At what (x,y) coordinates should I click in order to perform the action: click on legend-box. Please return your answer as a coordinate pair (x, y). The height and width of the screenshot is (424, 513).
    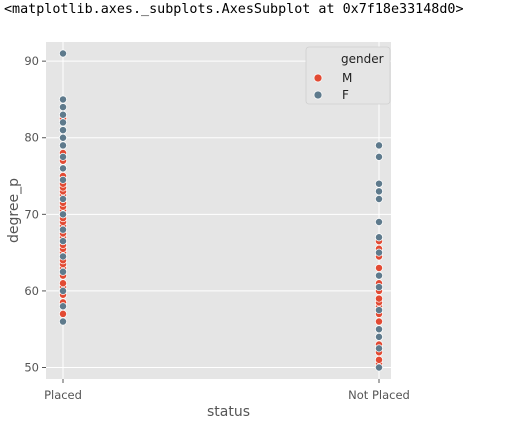
    Looking at the image, I should click on (348, 75).